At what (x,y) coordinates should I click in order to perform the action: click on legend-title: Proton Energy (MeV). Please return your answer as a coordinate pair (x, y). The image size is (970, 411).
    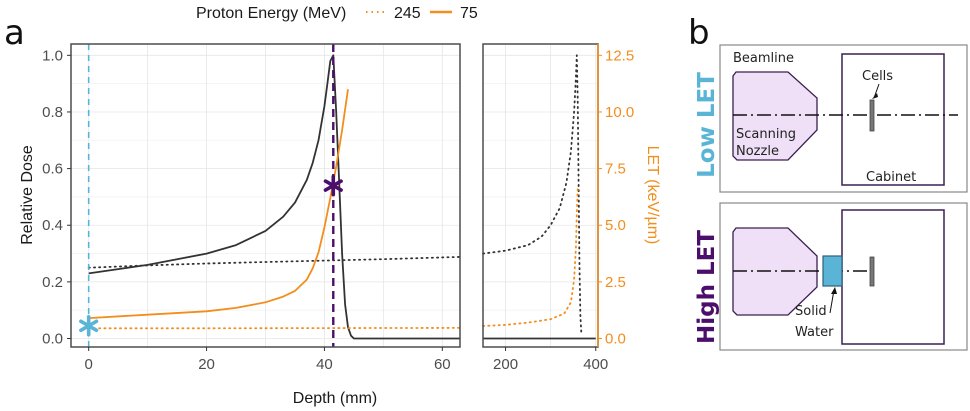
    Looking at the image, I should click on (271, 13).